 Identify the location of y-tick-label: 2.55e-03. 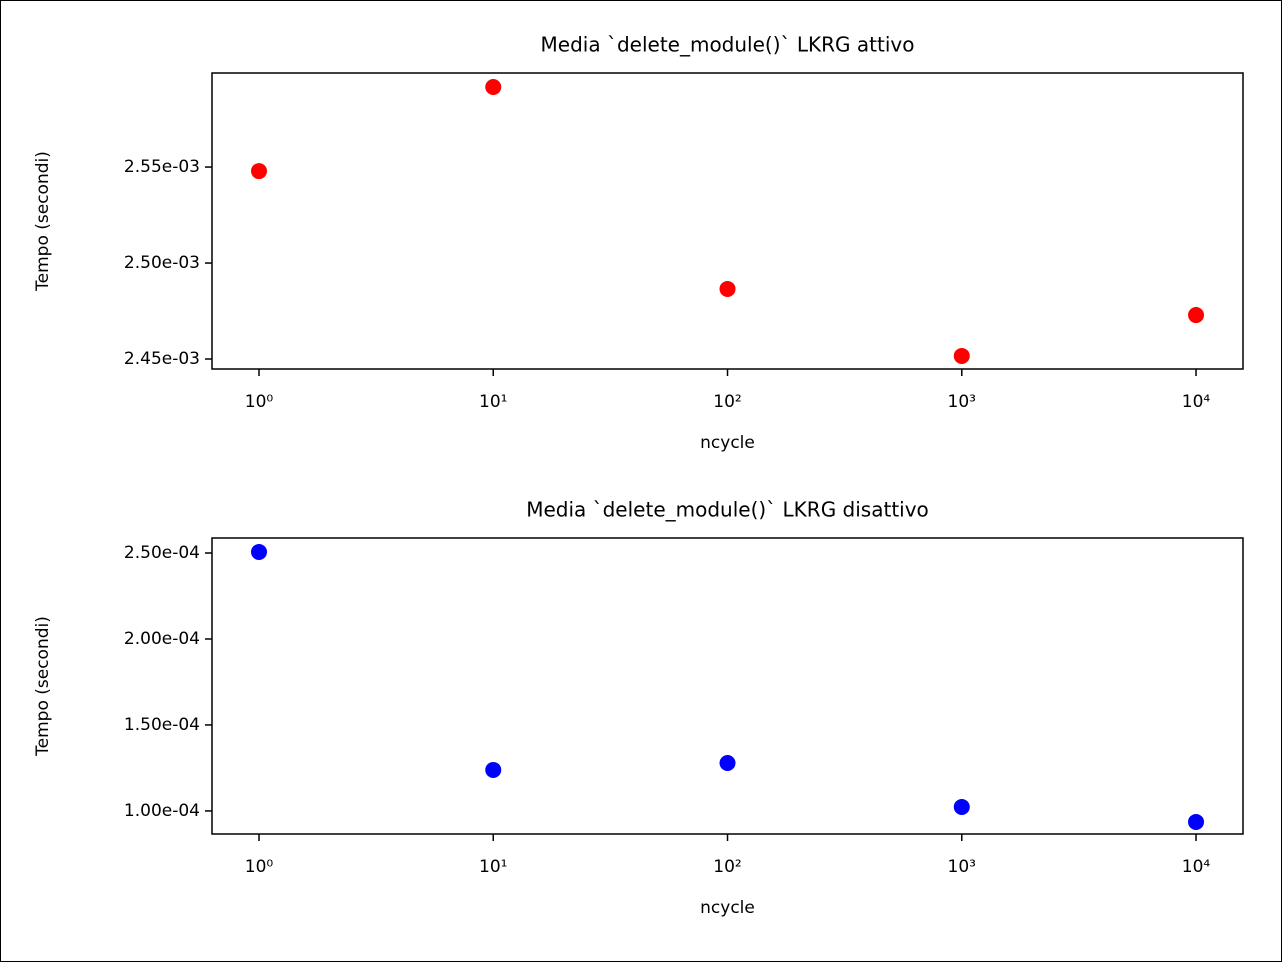
(162, 167).